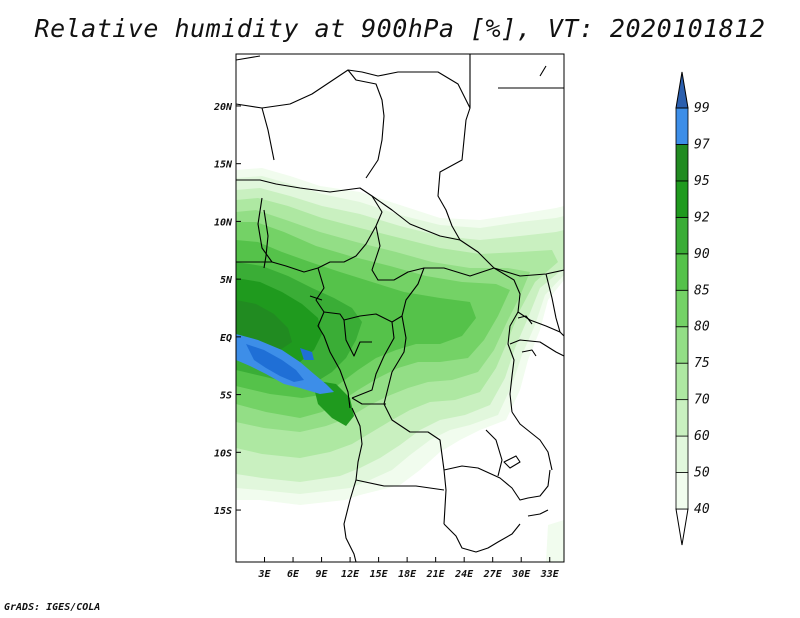  I want to click on lon-tick-label: 18E, so click(407, 574).